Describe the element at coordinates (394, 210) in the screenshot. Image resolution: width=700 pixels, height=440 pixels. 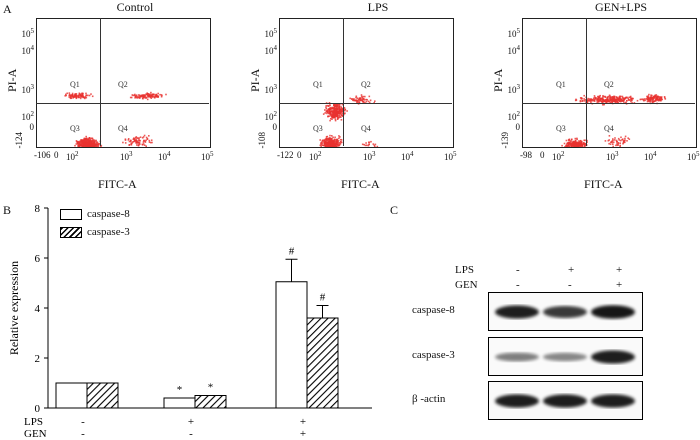
I see `panel-letter-c: C` at that location.